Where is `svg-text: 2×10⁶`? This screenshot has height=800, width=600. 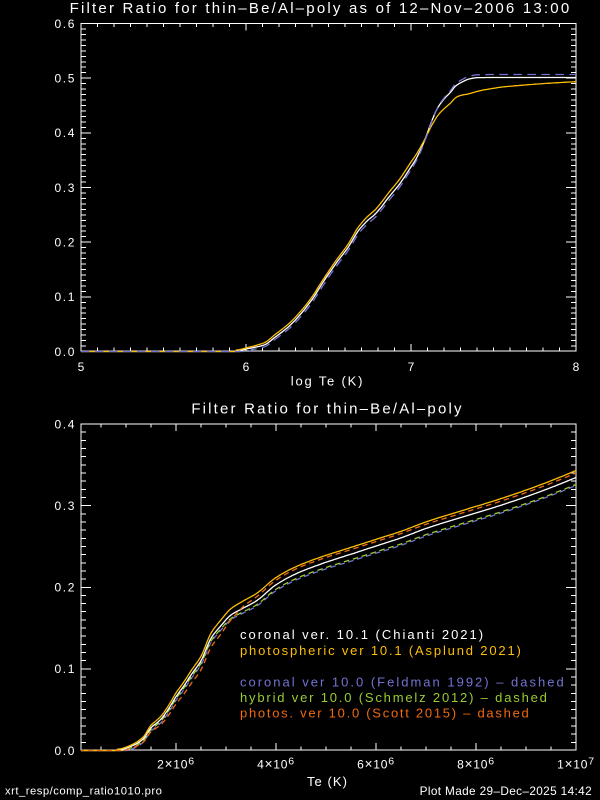 svg-text: 2×10⁶ is located at coordinates (176, 764).